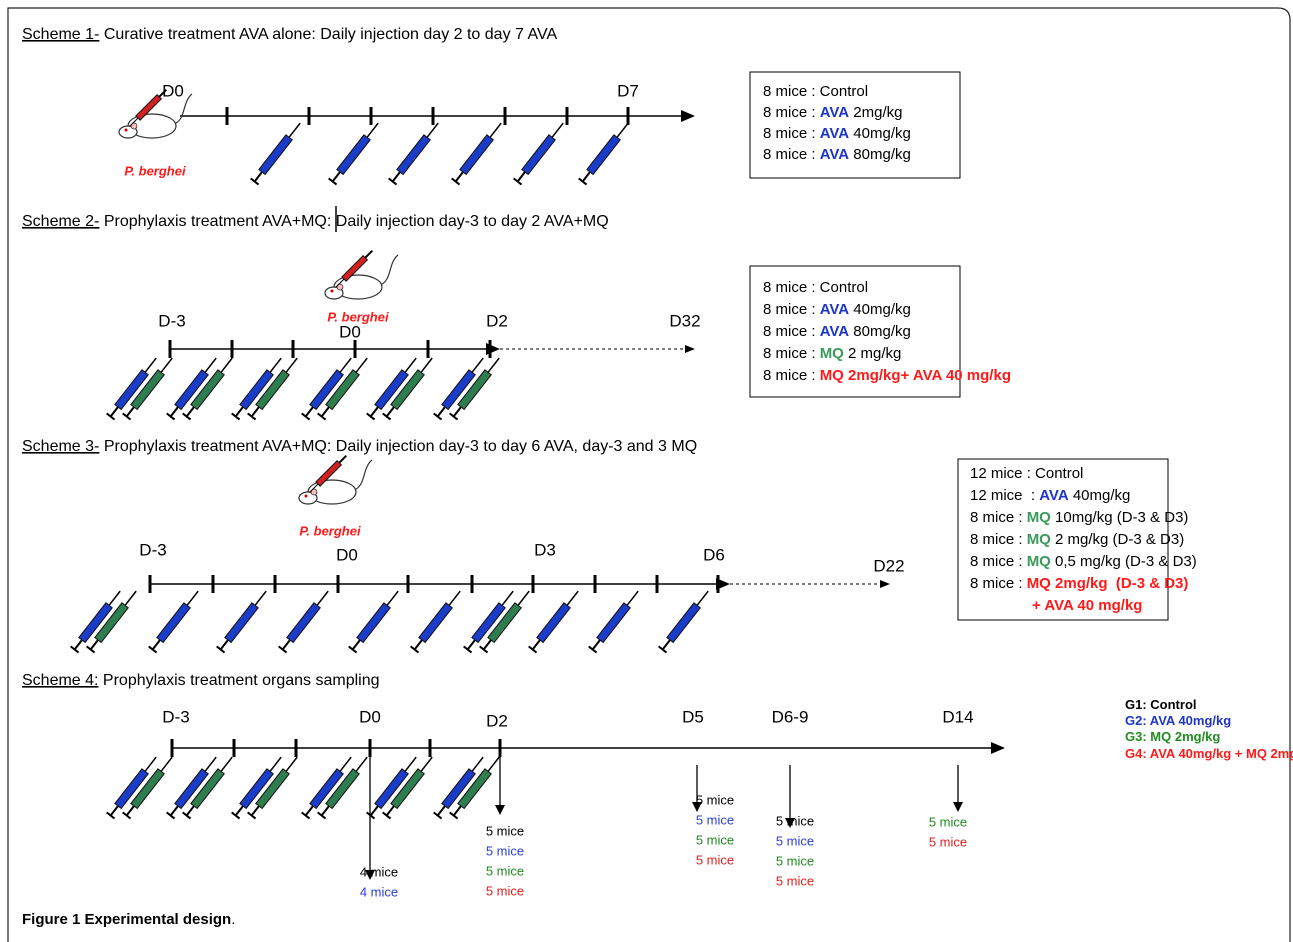 The width and height of the screenshot is (1293, 942). What do you see at coordinates (60, 221) in the screenshot?
I see `scheme-title-prefix: Scheme 2-` at bounding box center [60, 221].